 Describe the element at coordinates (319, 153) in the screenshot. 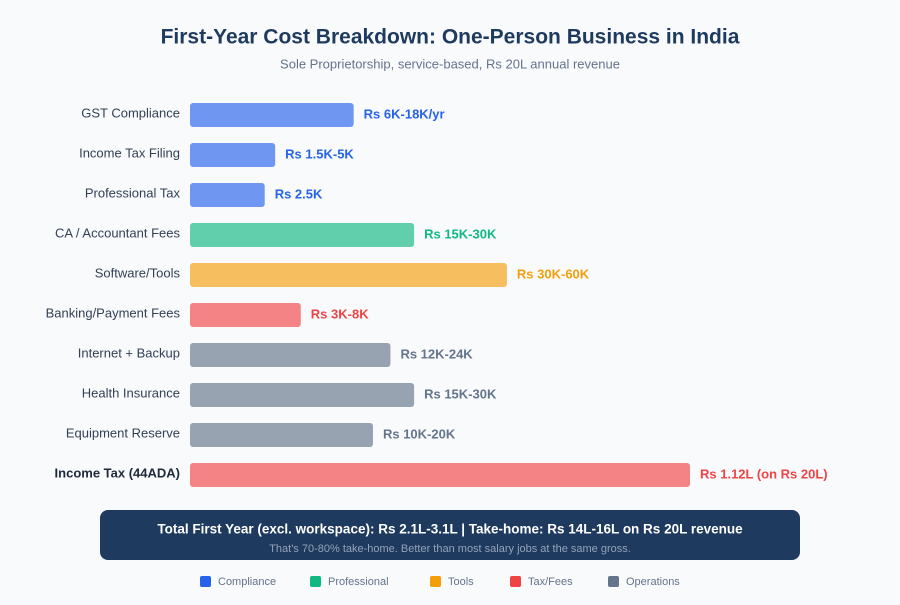

I see `value-label: Rs 1.5K-5K` at that location.